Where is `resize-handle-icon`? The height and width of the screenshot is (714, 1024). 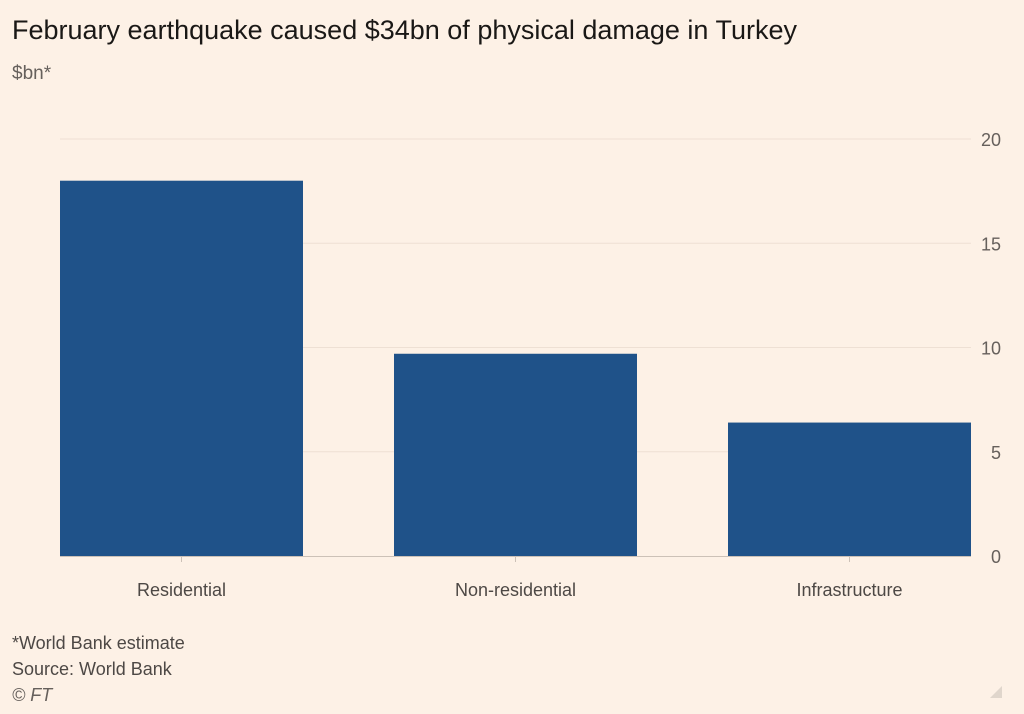 resize-handle-icon is located at coordinates (996, 692).